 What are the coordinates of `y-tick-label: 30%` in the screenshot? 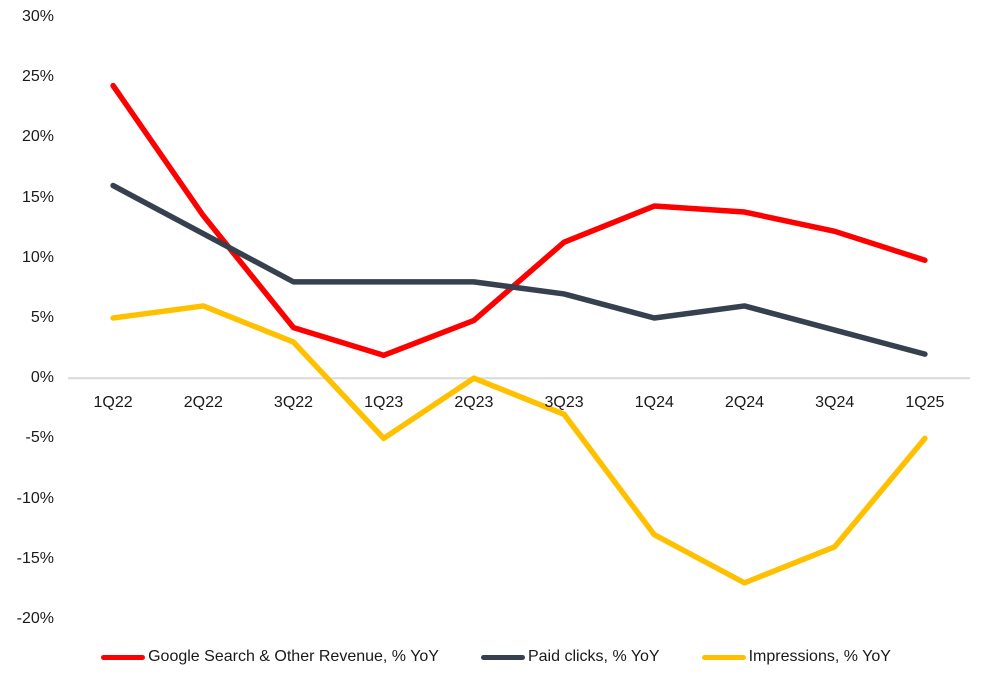 It's located at (37, 16).